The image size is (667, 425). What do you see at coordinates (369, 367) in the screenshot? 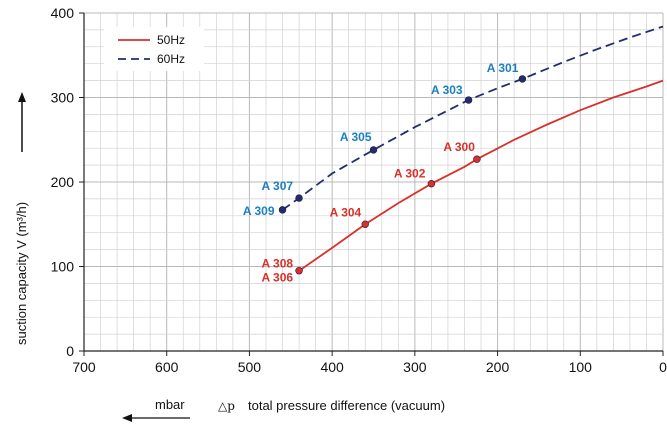
I see `x-tick-labels: 700 600 500 400 300 200 100 0` at bounding box center [369, 367].